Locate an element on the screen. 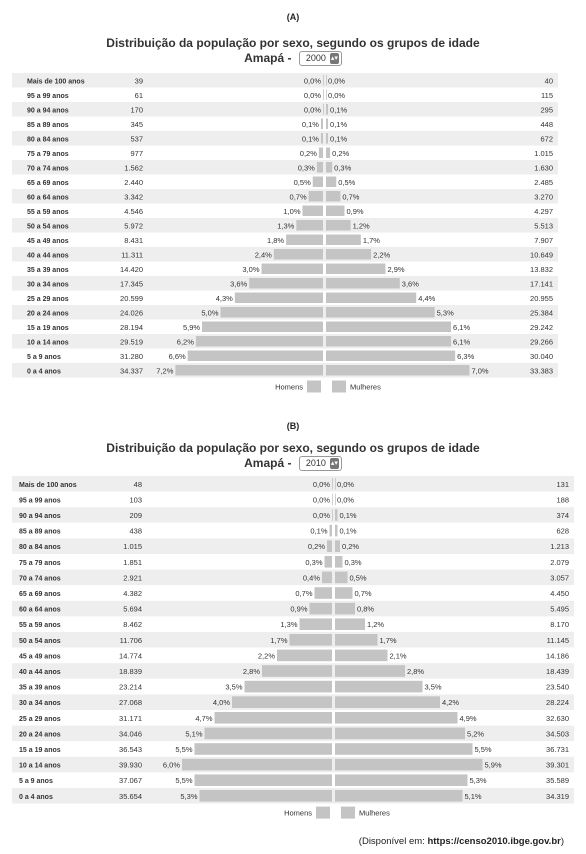 The width and height of the screenshot is (586, 854). women-count: 25.384 is located at coordinates (541, 312).